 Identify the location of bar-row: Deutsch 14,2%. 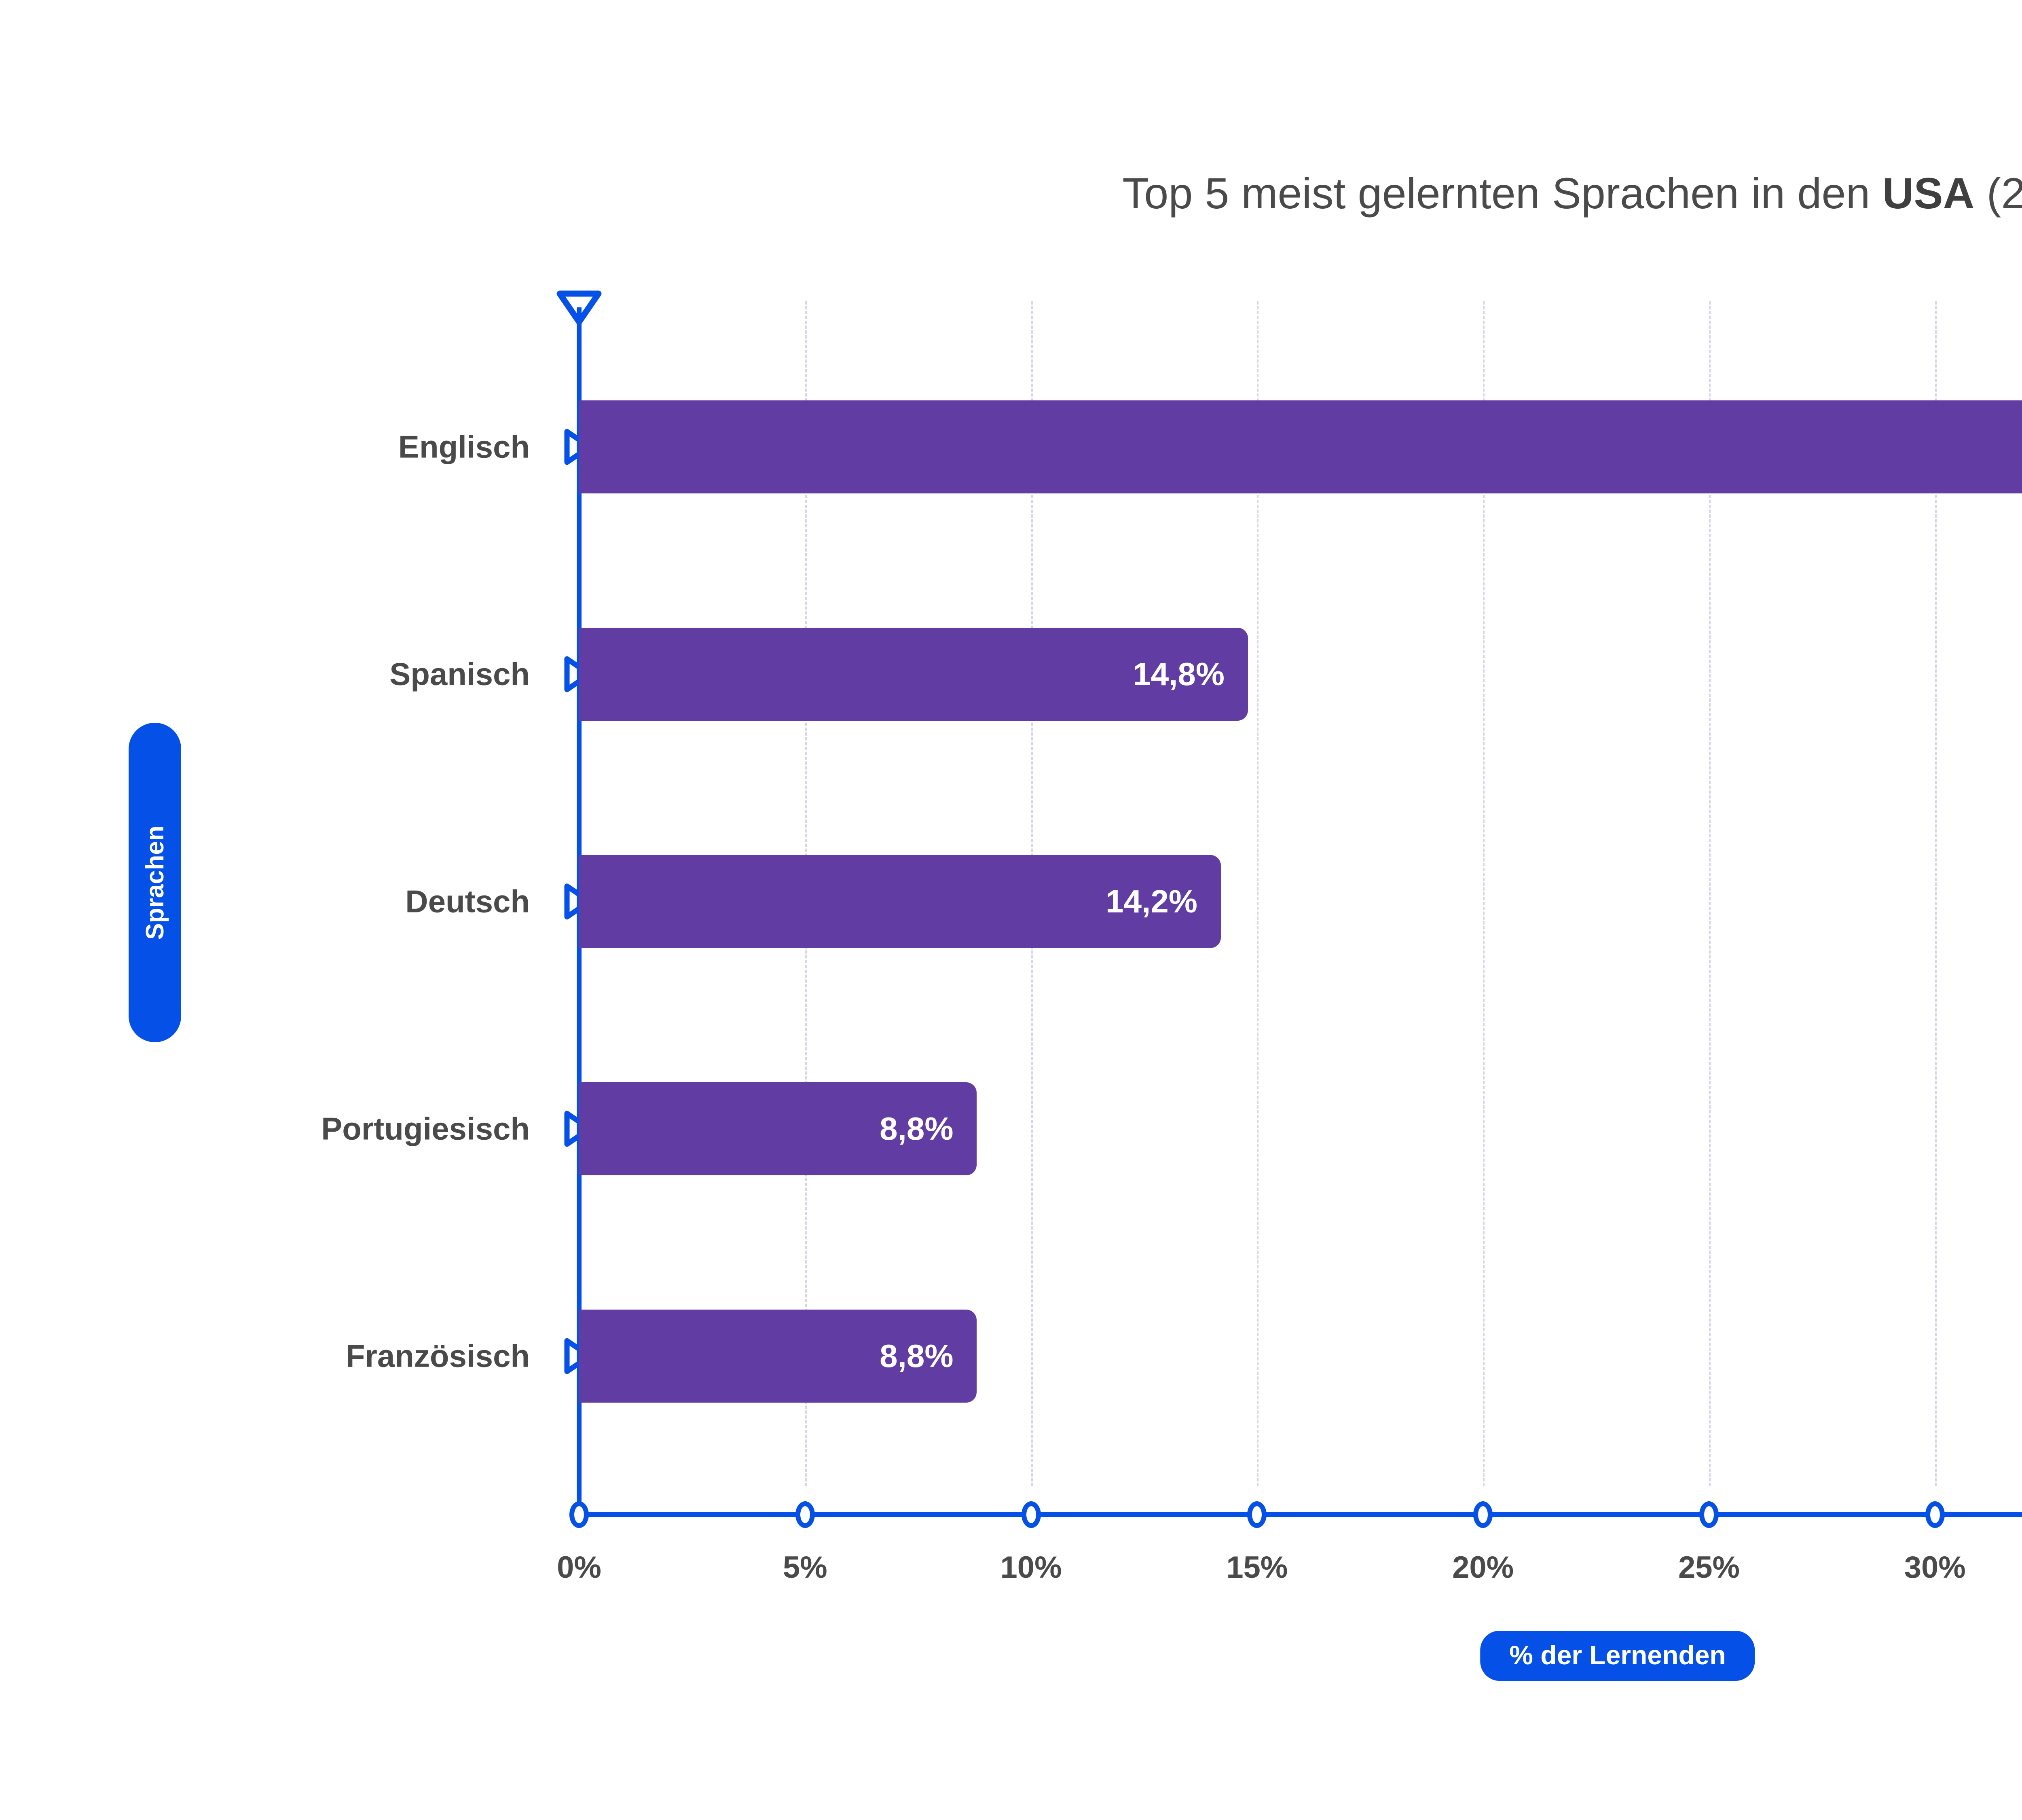
(1011, 902).